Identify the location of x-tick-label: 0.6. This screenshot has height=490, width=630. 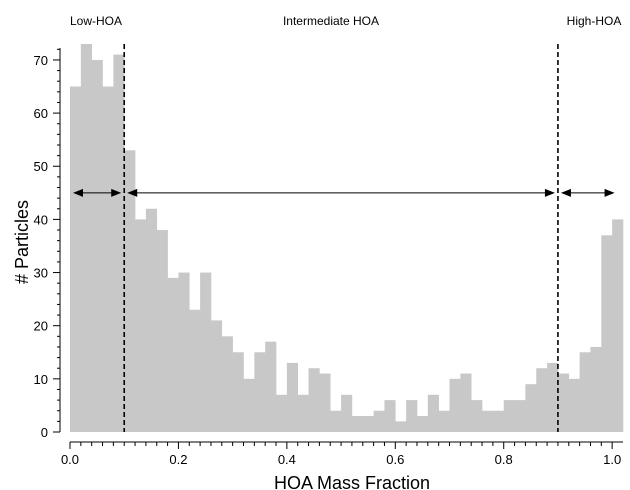
(395, 459).